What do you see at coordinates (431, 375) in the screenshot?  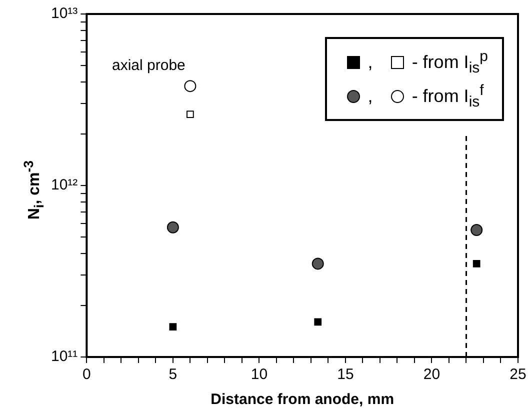 I see `x-tick-label: 20` at bounding box center [431, 375].